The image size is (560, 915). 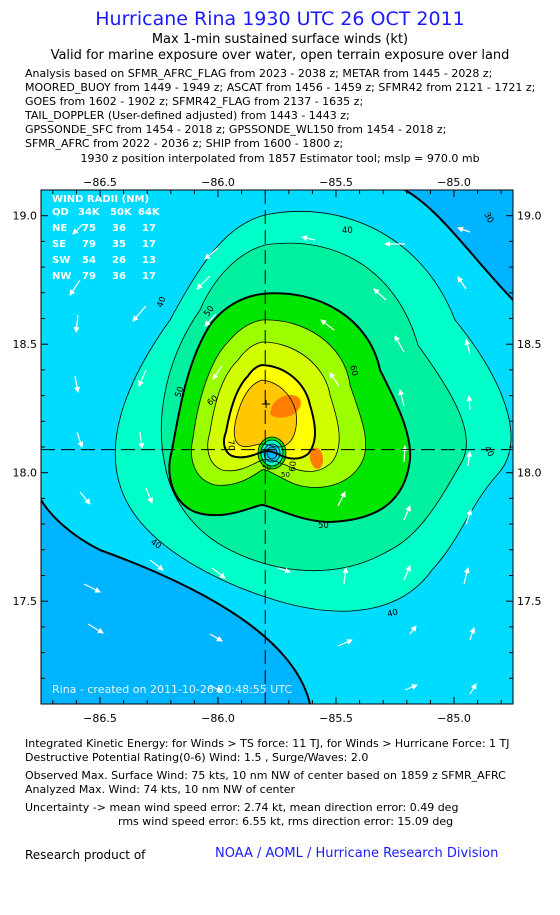 What do you see at coordinates (176, 601) in the screenshot?
I see `contour-30-sw` at bounding box center [176, 601].